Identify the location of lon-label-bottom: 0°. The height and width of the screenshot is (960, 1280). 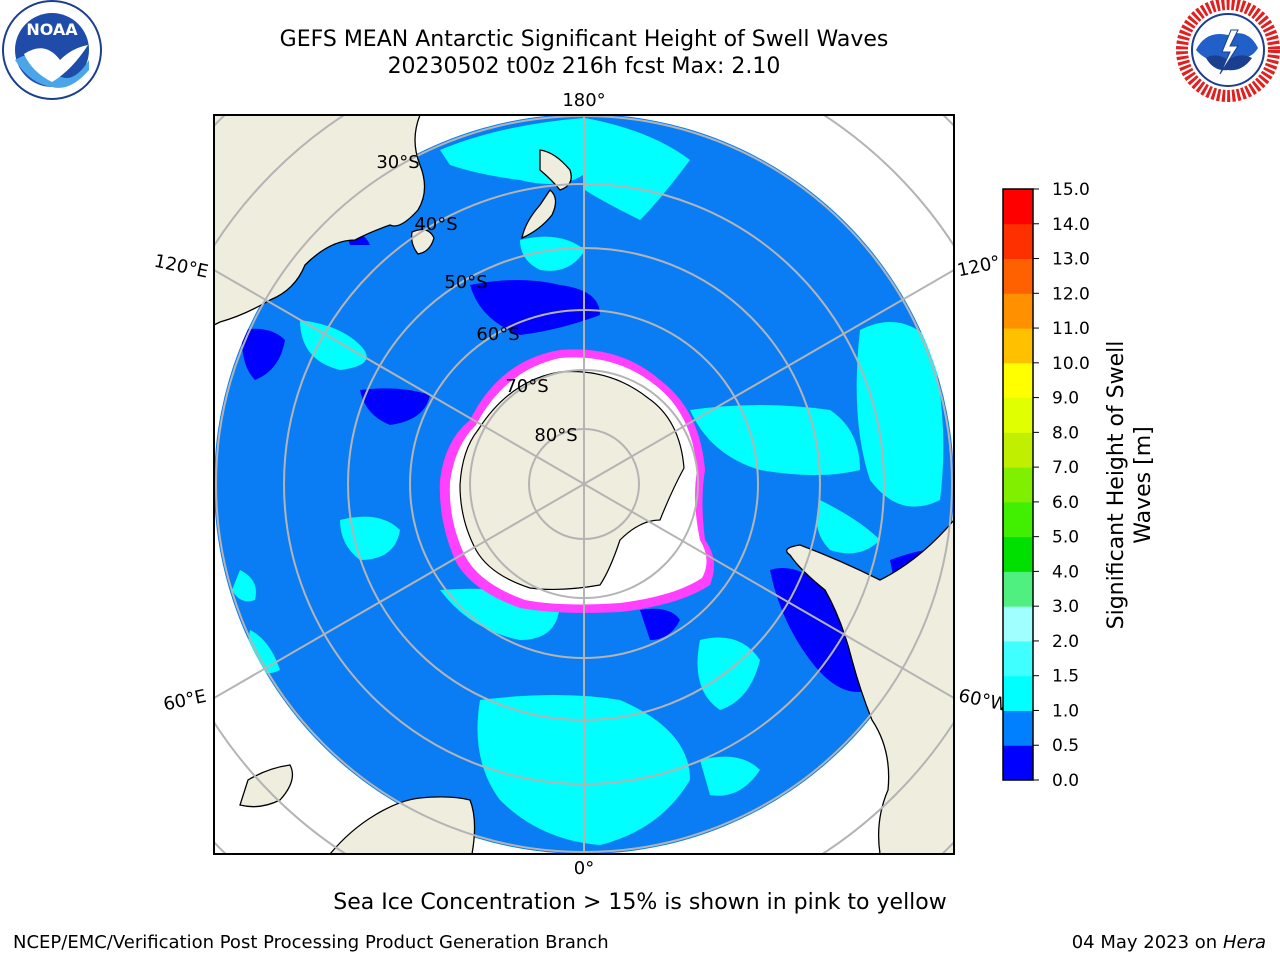
(584, 868).